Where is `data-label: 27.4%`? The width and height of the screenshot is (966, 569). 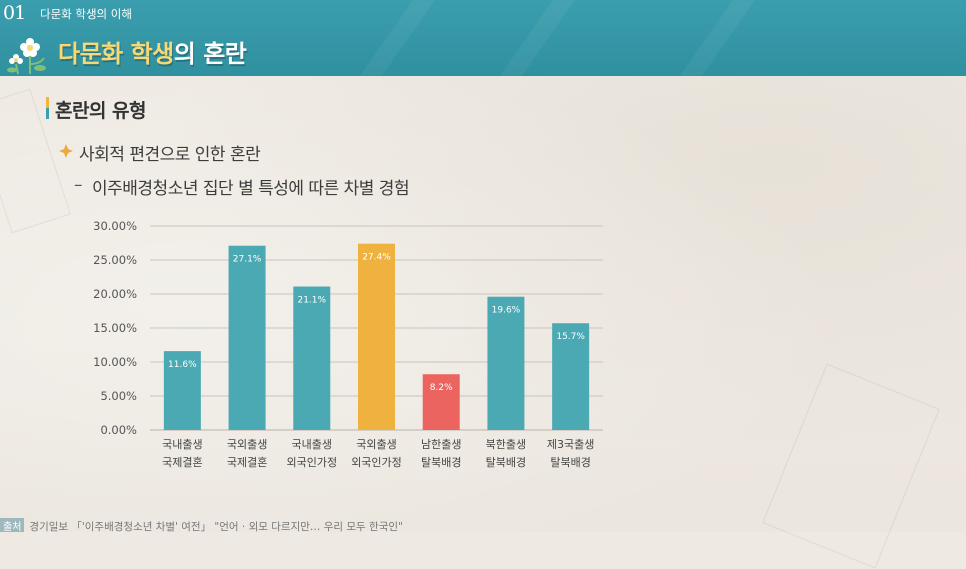
data-label: 27.4% is located at coordinates (376, 258).